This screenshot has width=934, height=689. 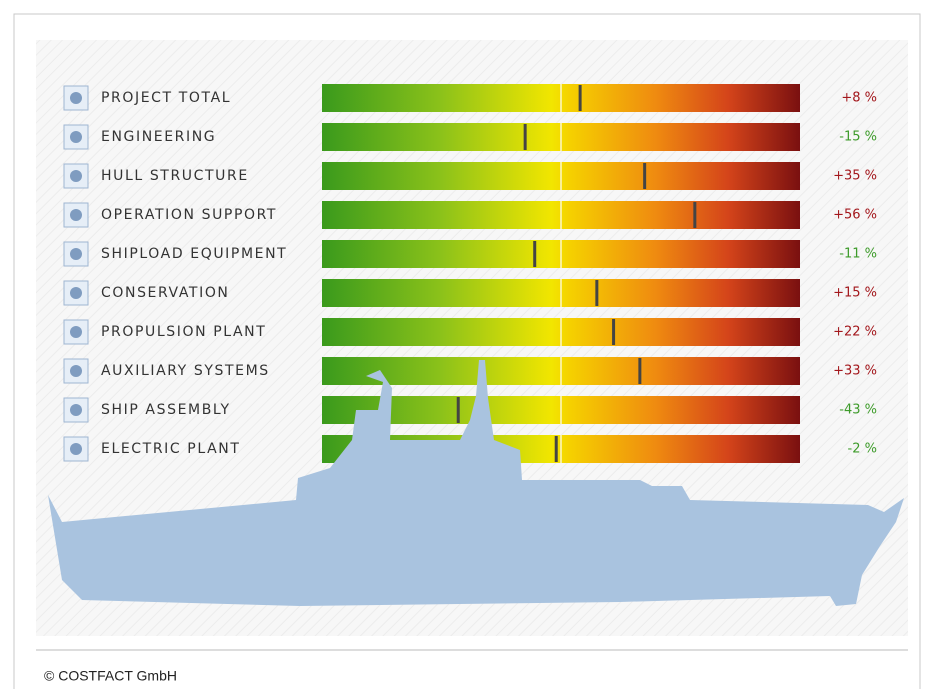 I want to click on category-label: PROJECT TOTAL, so click(x=166, y=98).